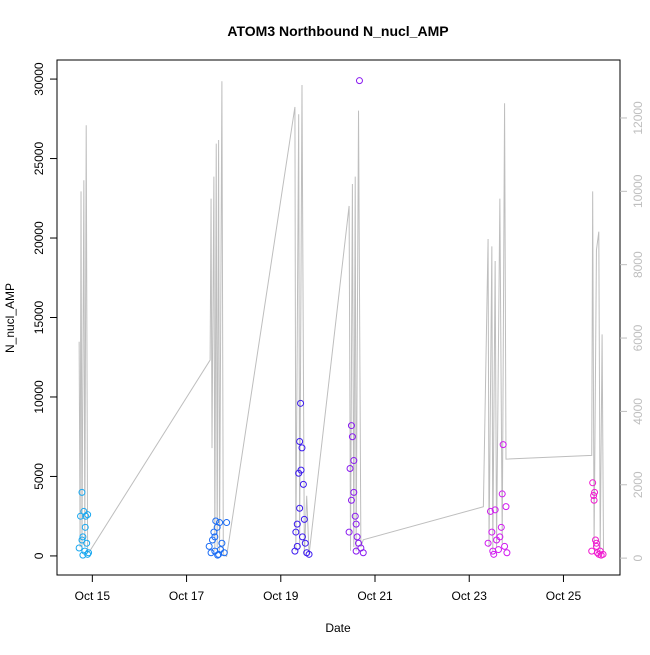  What do you see at coordinates (39, 476) in the screenshot?
I see `y-tick-label: 5000` at bounding box center [39, 476].